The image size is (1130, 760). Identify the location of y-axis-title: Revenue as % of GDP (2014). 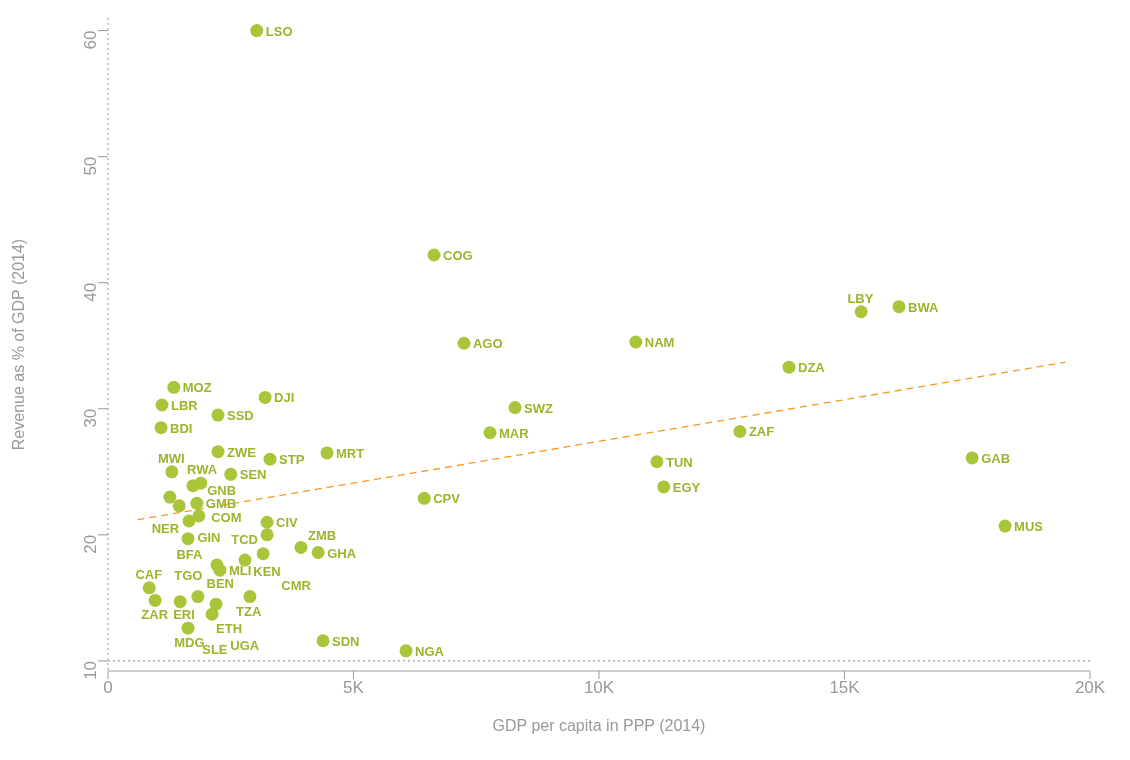
(18, 344).